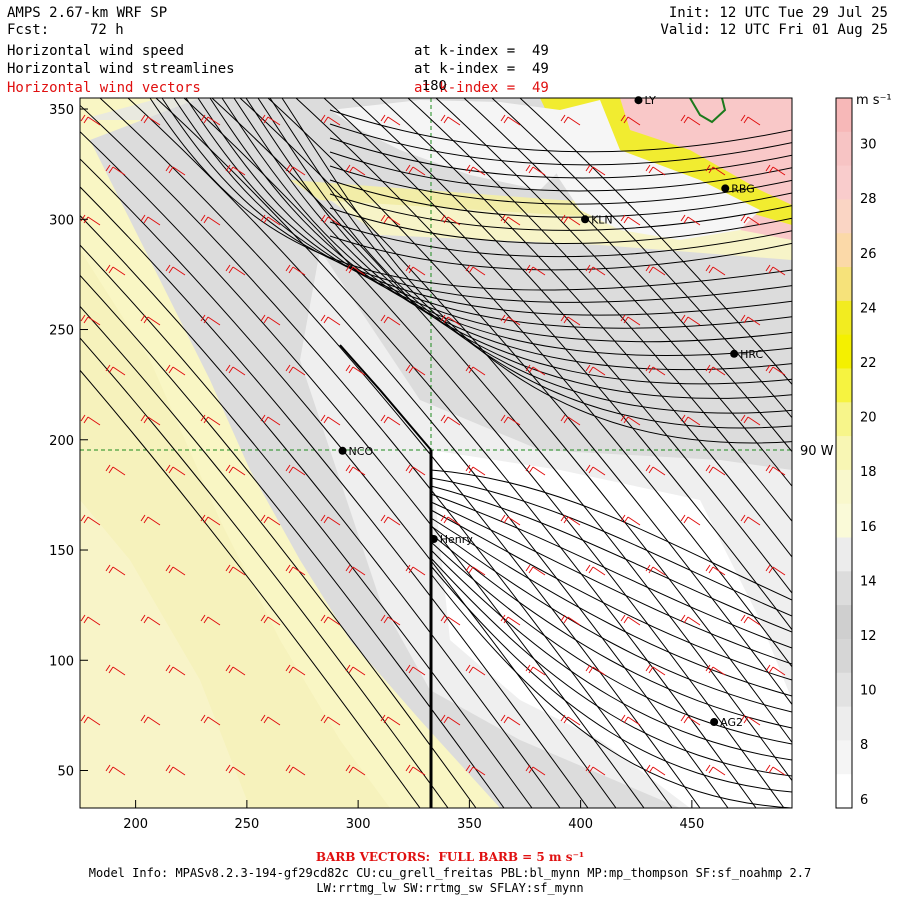  Describe the element at coordinates (650, 100) in the screenshot. I see `station-label: LY` at that location.